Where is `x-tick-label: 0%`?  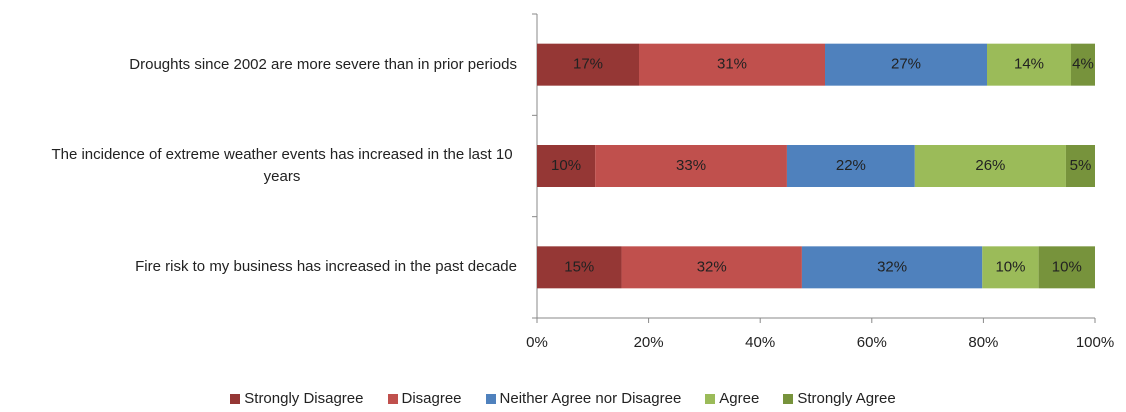
x-tick-label: 0% is located at coordinates (537, 342).